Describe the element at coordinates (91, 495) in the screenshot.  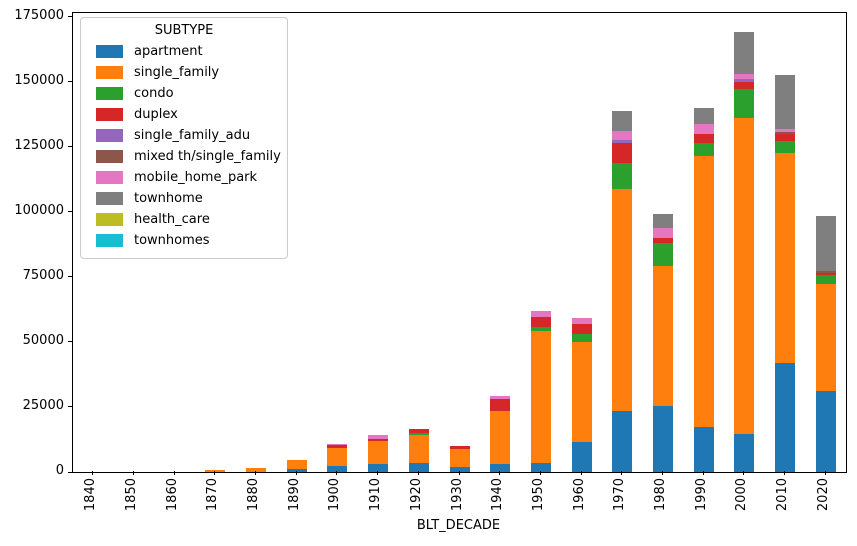
I see `x-tick-label: 1840` at that location.